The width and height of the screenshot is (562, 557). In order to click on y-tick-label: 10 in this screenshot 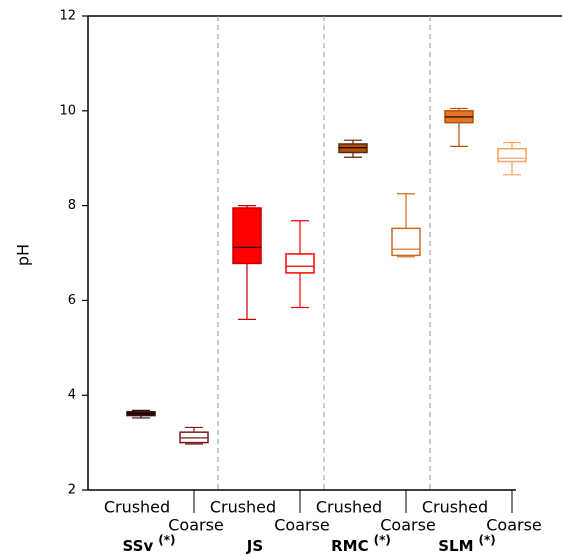, I will do `click(67, 110)`.